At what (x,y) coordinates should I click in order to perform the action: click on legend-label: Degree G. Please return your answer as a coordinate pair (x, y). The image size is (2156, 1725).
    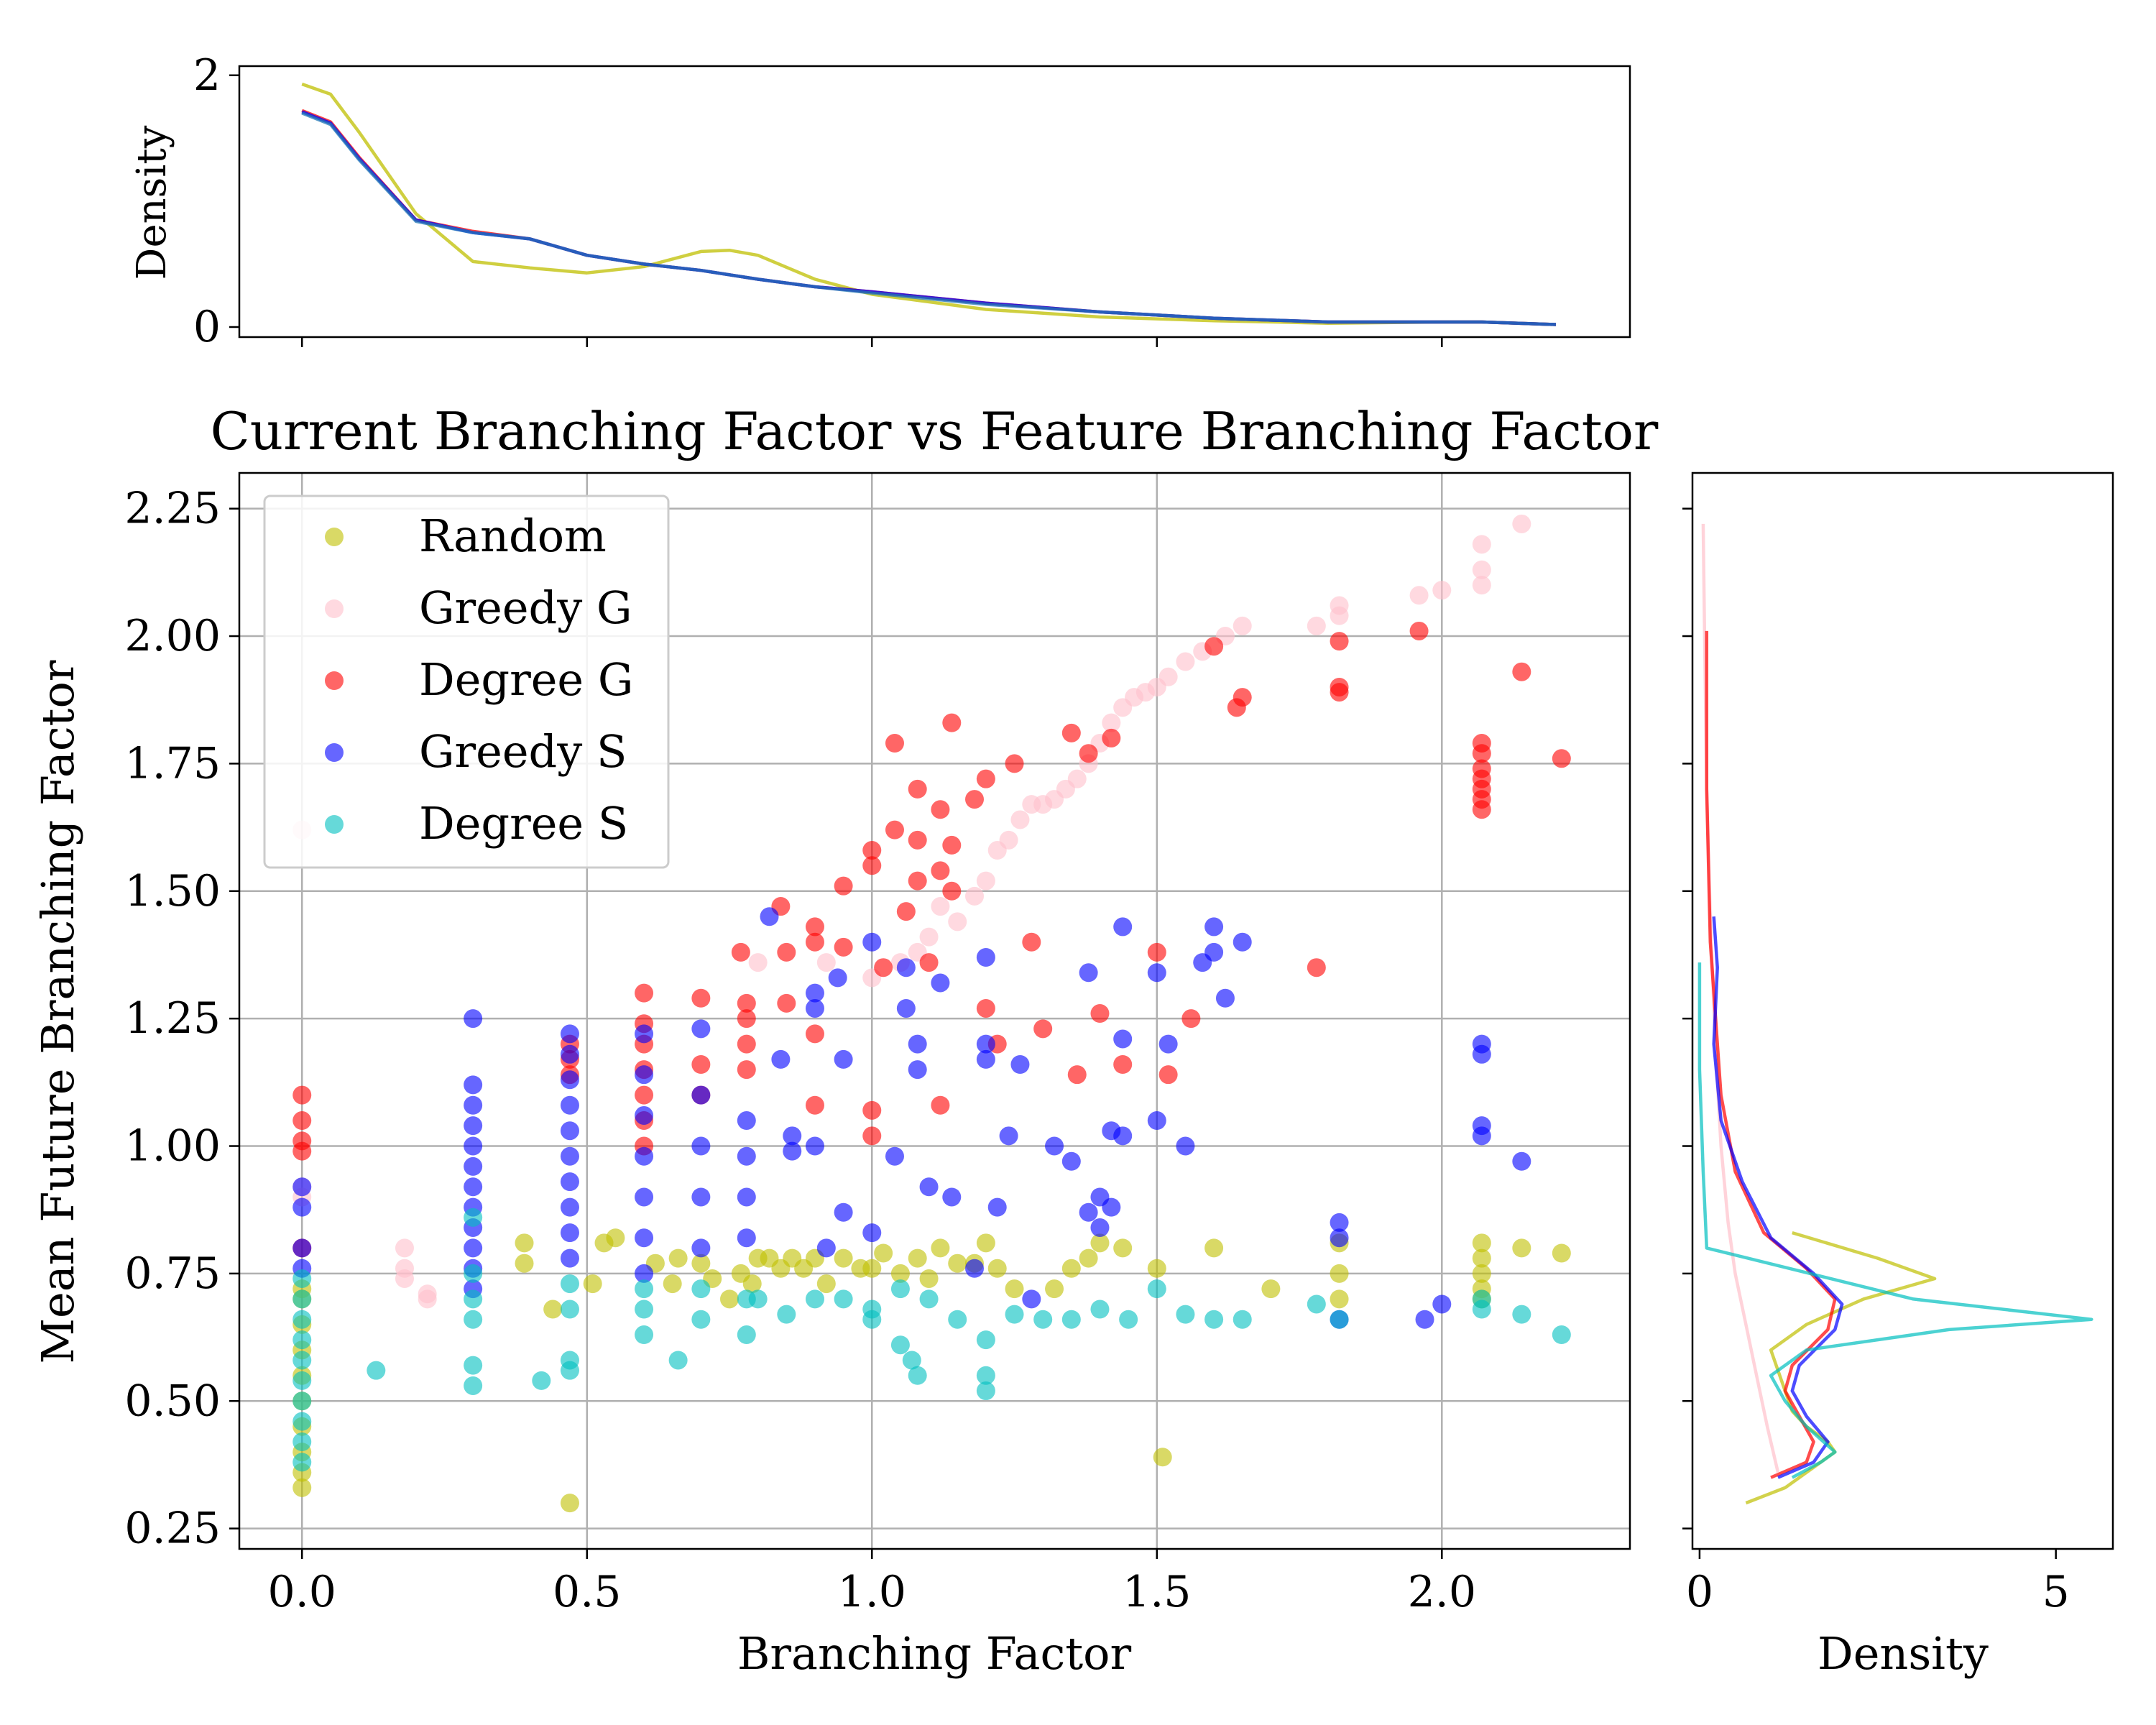
    Looking at the image, I should click on (526, 679).